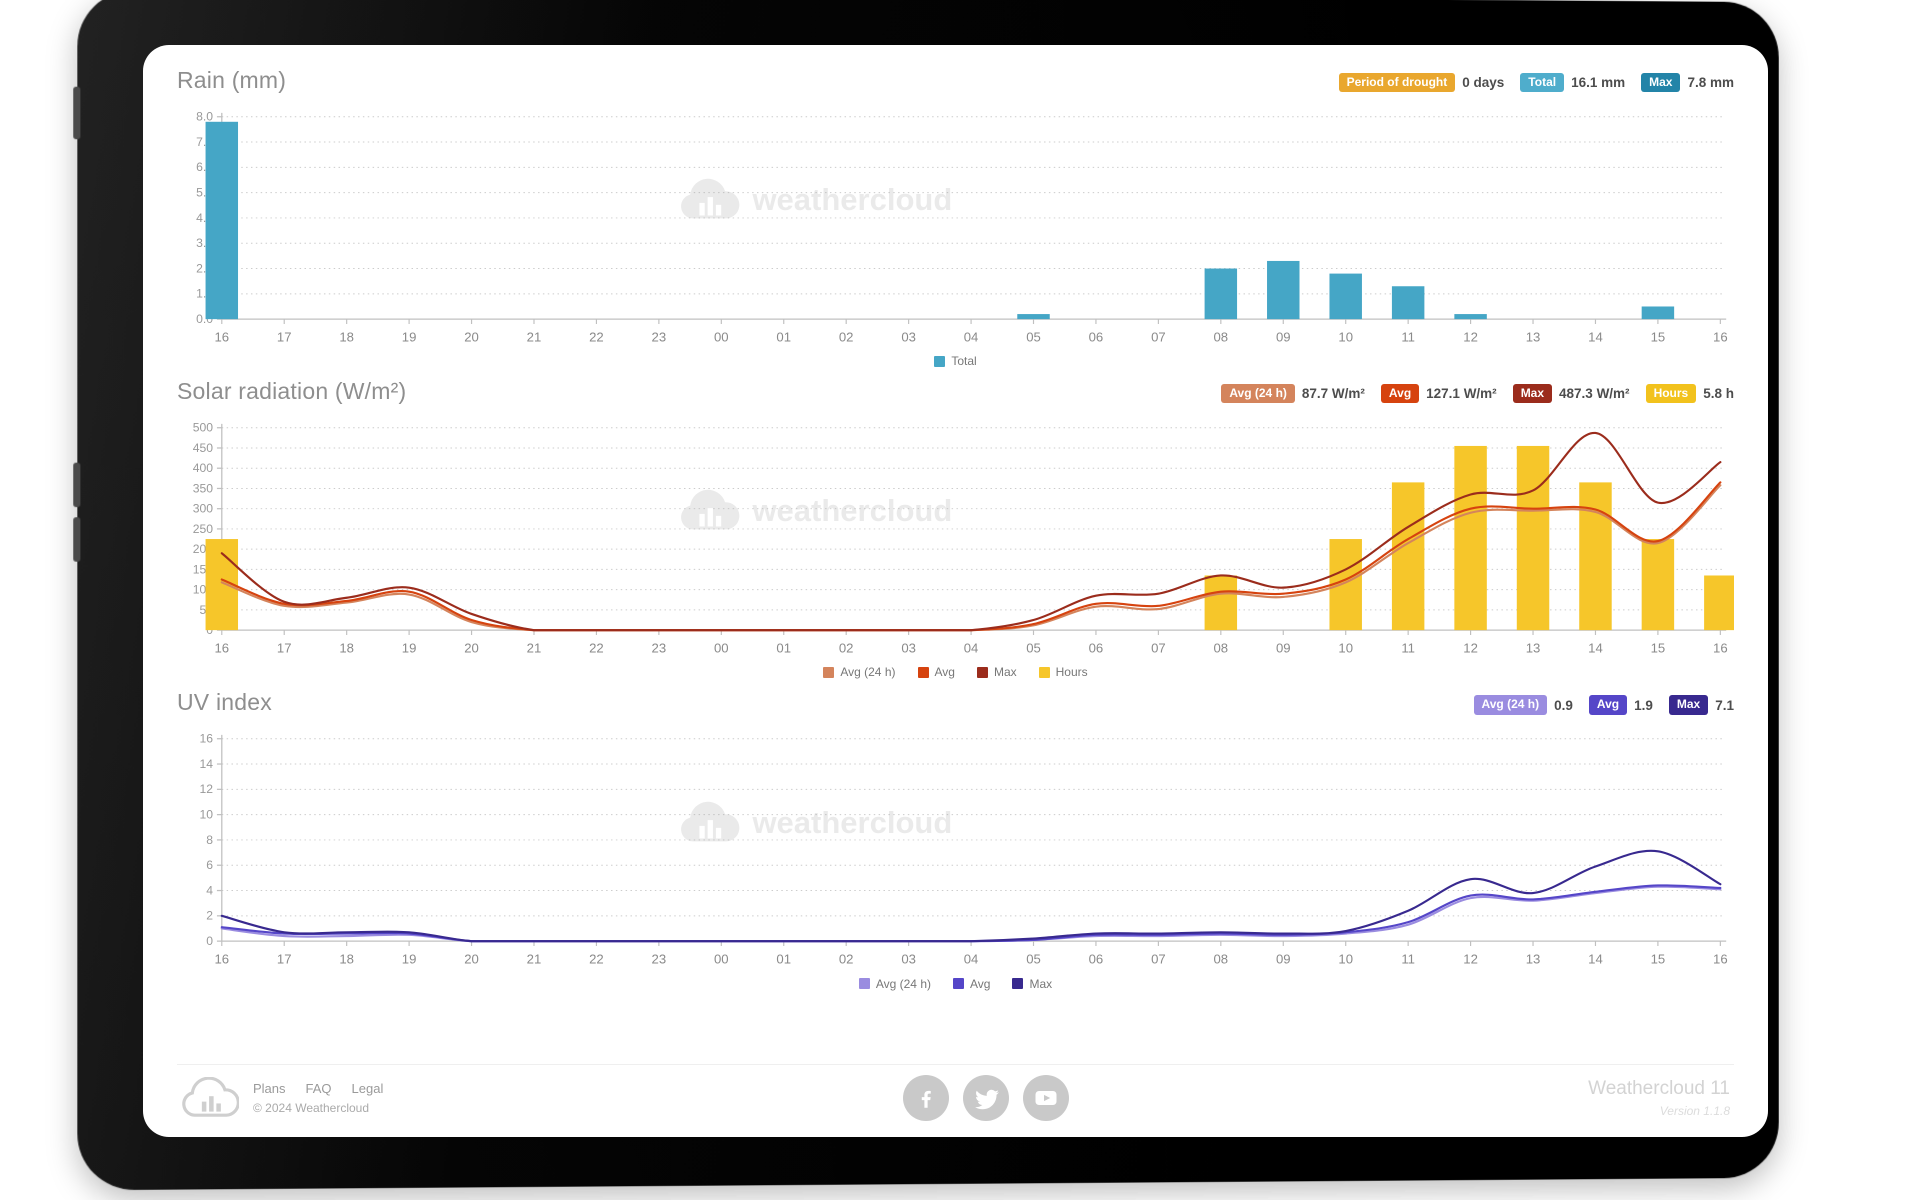  Describe the element at coordinates (903, 983) in the screenshot. I see `legend-label: Avg (24 h)` at that location.